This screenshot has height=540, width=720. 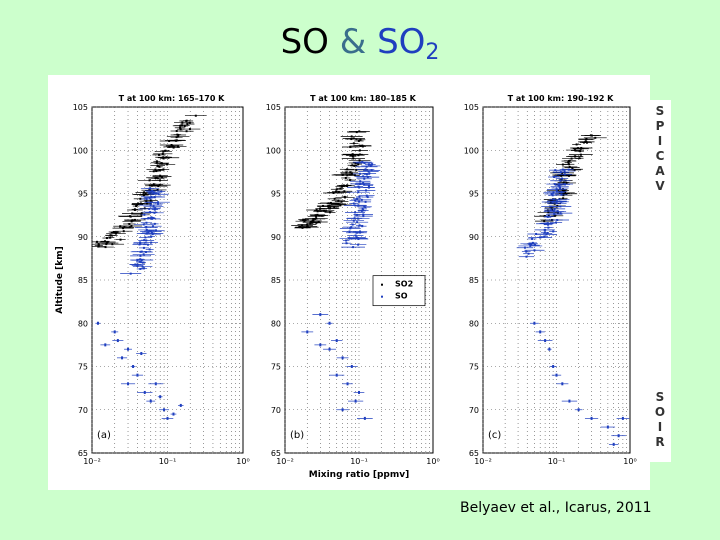 What do you see at coordinates (561, 98) in the screenshot?
I see `panel-title: T at 100 km: 190–192 K` at bounding box center [561, 98].